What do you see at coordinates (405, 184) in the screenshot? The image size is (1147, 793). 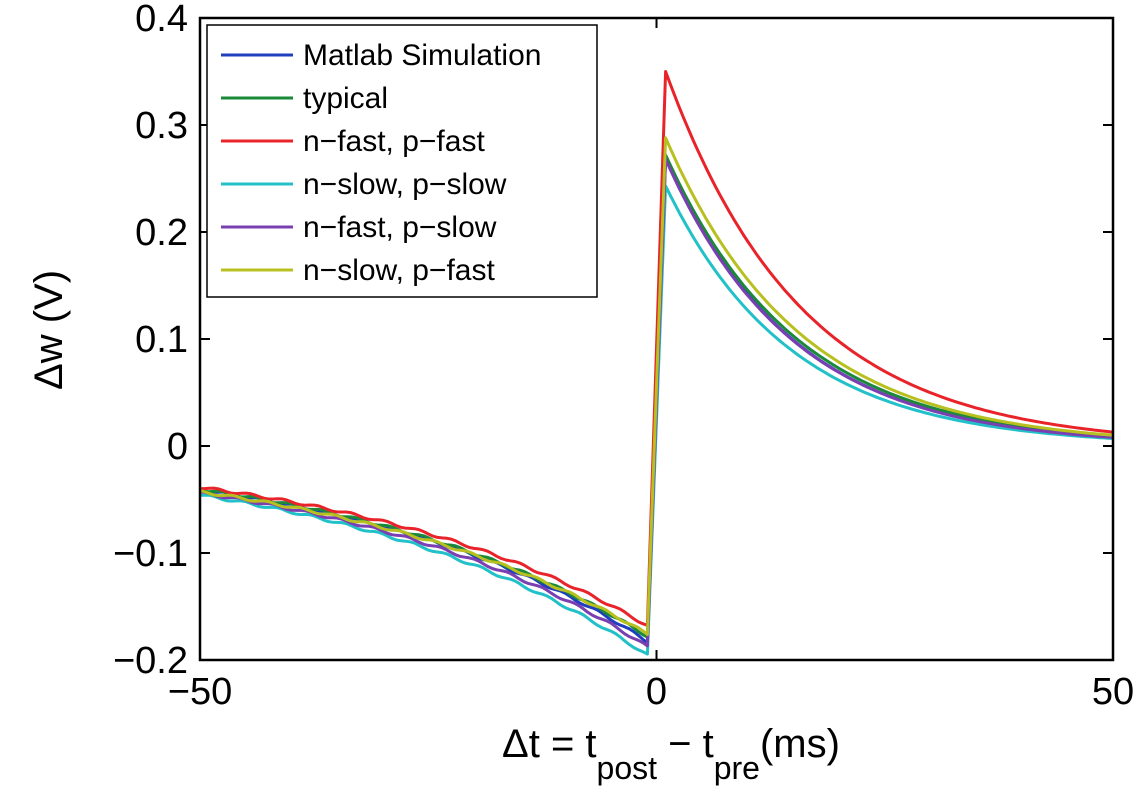 I see `legend-label: n−slow, p−slow` at bounding box center [405, 184].